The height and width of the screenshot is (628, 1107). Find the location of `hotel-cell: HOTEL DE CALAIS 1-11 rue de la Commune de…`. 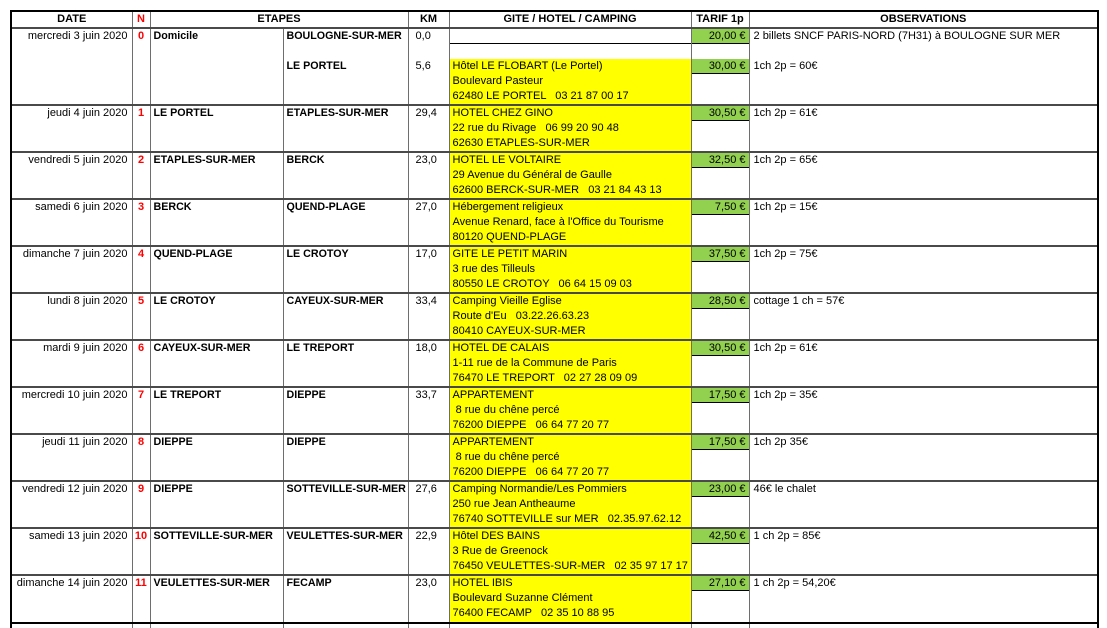

hotel-cell: HOTEL DE CALAIS 1-11 rue de la Commune de… is located at coordinates (570, 363).